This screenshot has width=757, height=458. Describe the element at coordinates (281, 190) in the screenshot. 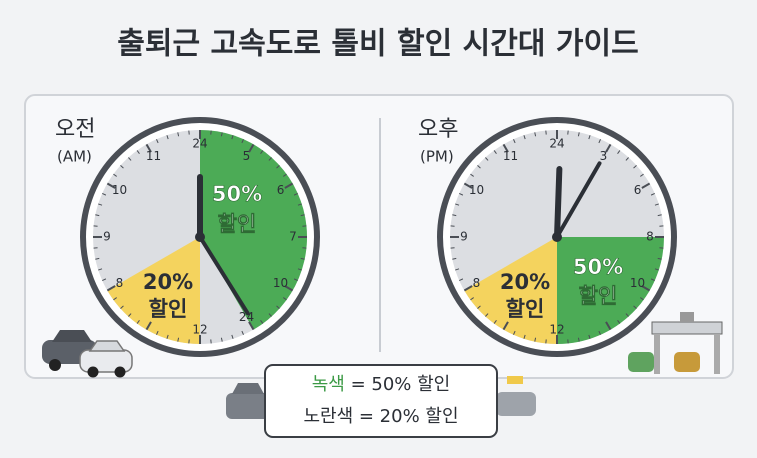

I see `clock-number: 6` at that location.